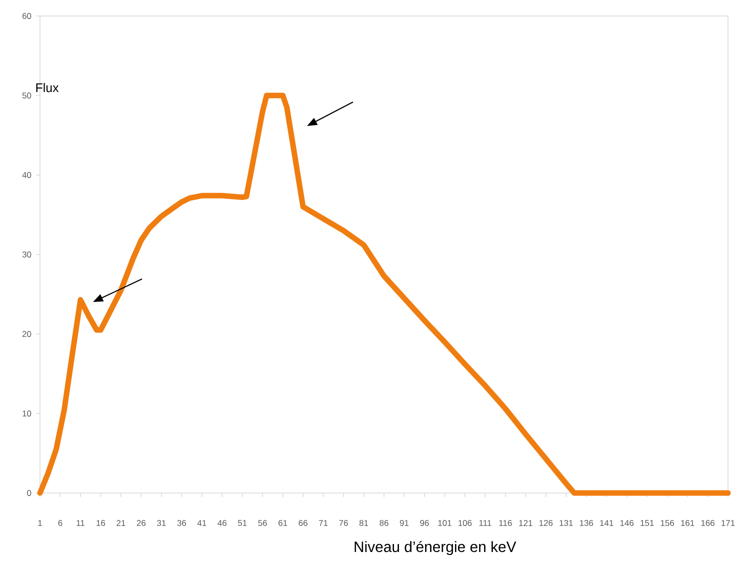 The height and width of the screenshot is (575, 741). What do you see at coordinates (687, 523) in the screenshot?
I see `x-tick-label: 161` at bounding box center [687, 523].